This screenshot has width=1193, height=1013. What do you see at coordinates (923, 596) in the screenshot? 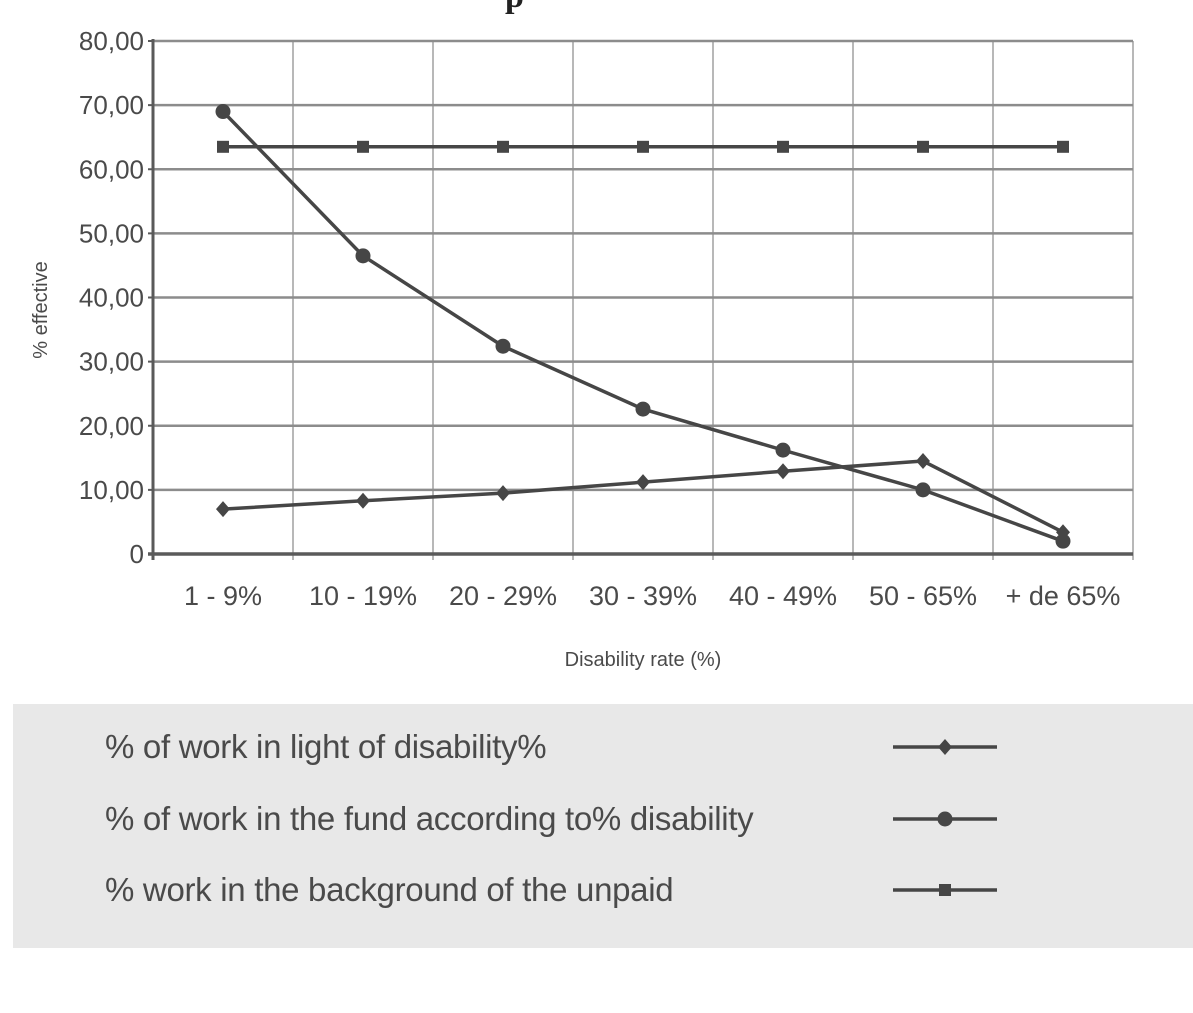
I see `x-tick-label: 50 - 65%` at bounding box center [923, 596].